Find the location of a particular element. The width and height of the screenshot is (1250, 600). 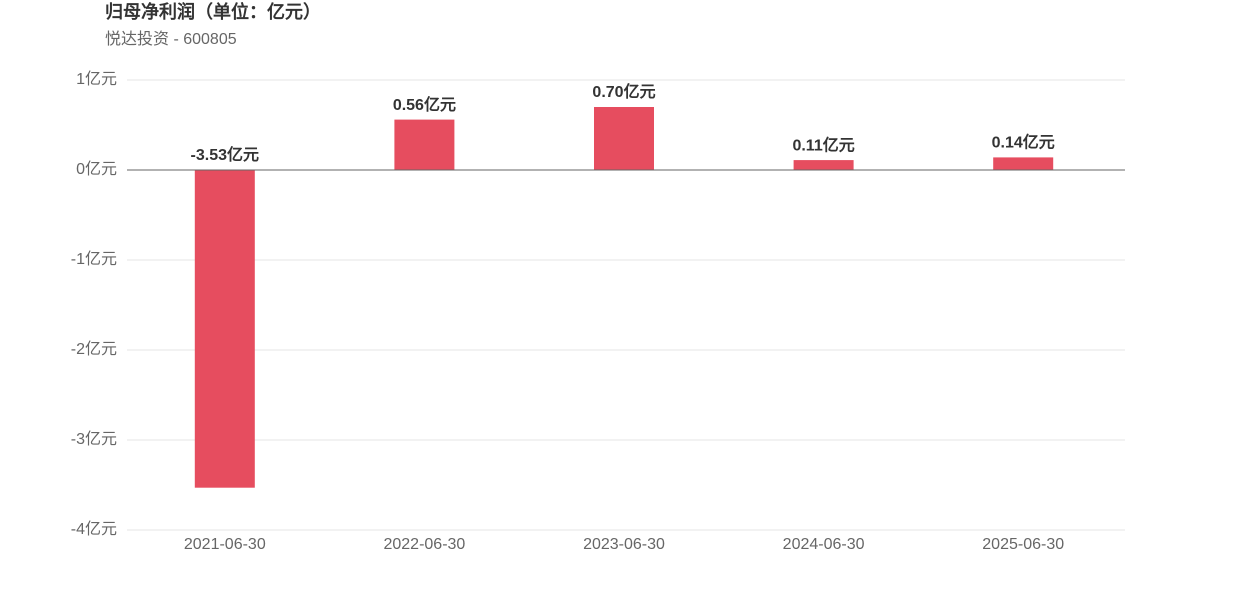

y-tick-label: -1亿元 is located at coordinates (94, 259).